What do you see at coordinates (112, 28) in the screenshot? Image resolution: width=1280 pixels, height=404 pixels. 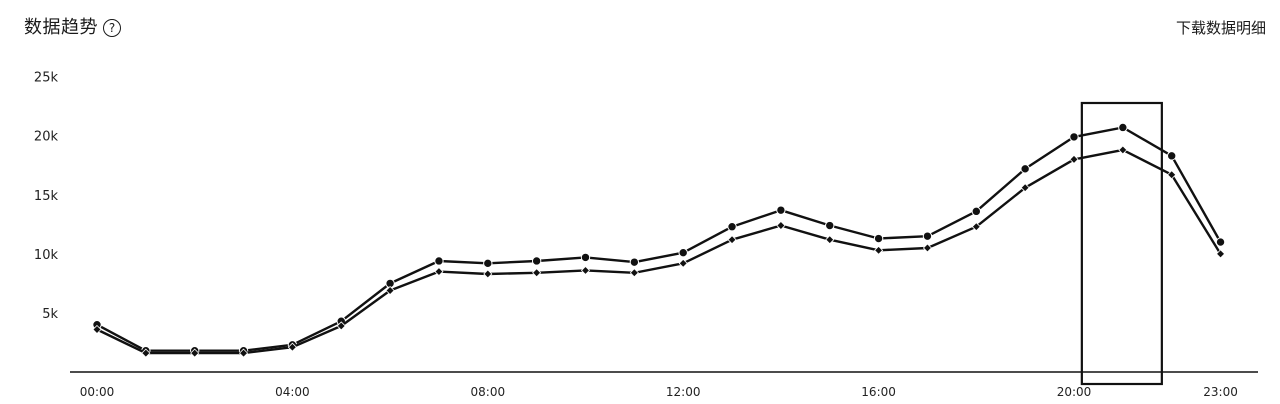 I see `help-icon: ?` at bounding box center [112, 28].